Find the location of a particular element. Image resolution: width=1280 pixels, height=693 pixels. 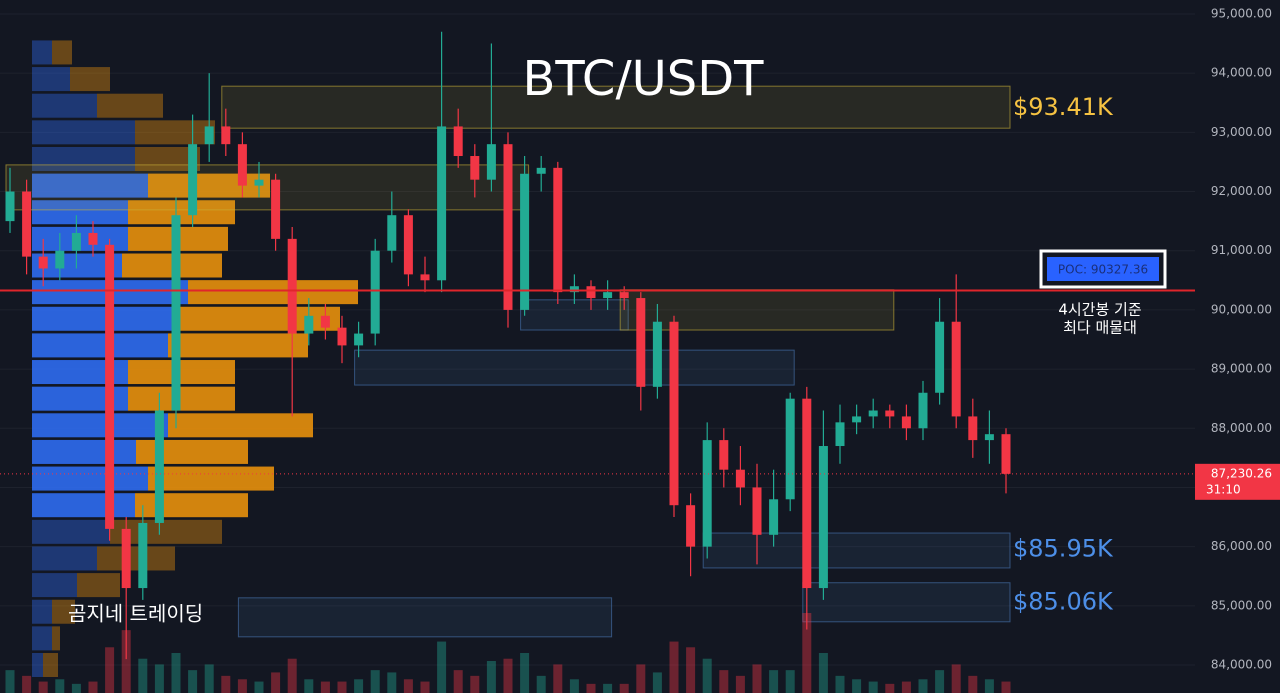

zone-label: $85.95K is located at coordinates (1063, 549).